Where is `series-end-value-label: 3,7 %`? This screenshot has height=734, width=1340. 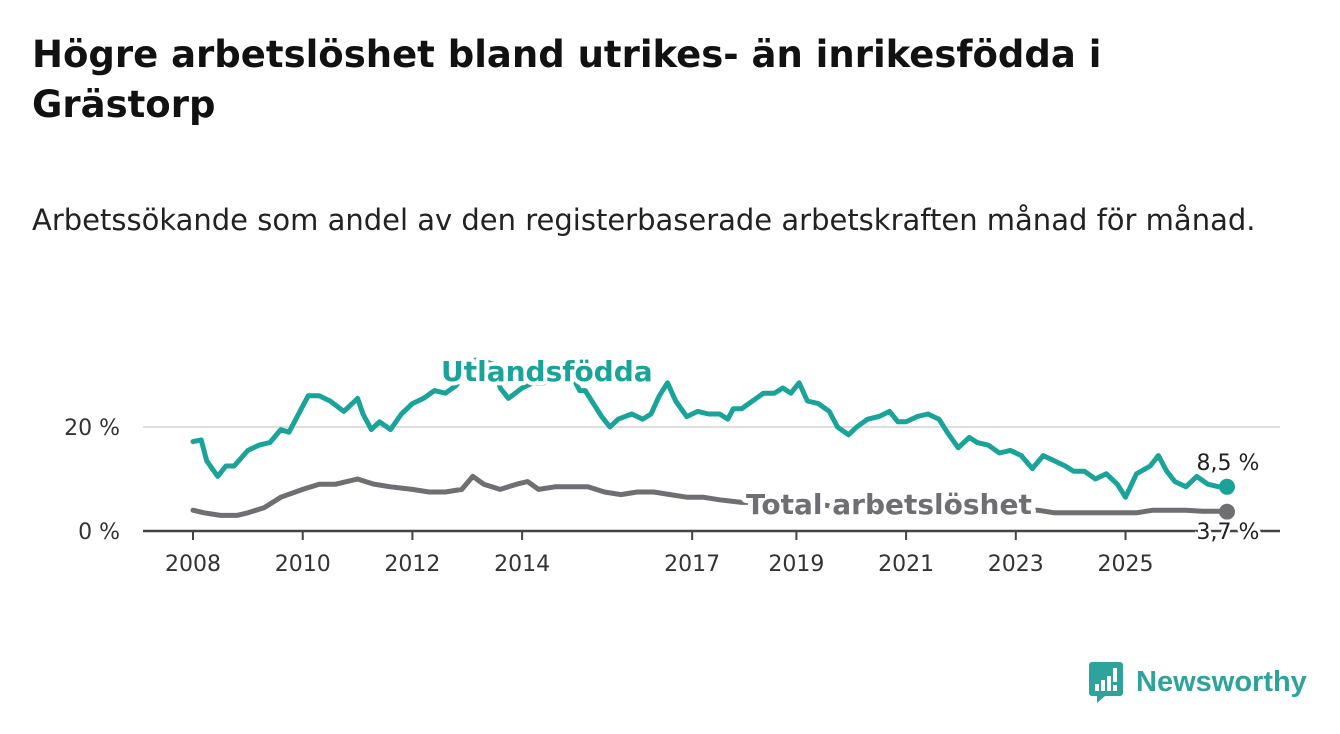 series-end-value-label: 3,7 % is located at coordinates (1228, 532).